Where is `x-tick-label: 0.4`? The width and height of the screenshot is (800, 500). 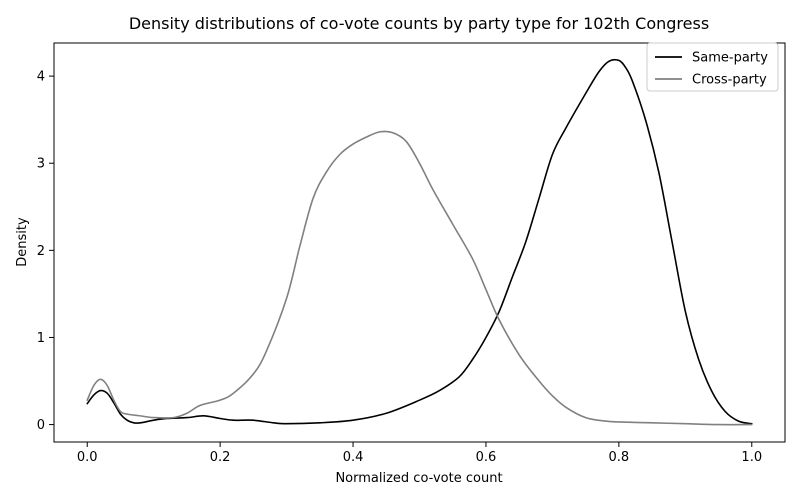
x-tick-label: 0.4 is located at coordinates (353, 457).